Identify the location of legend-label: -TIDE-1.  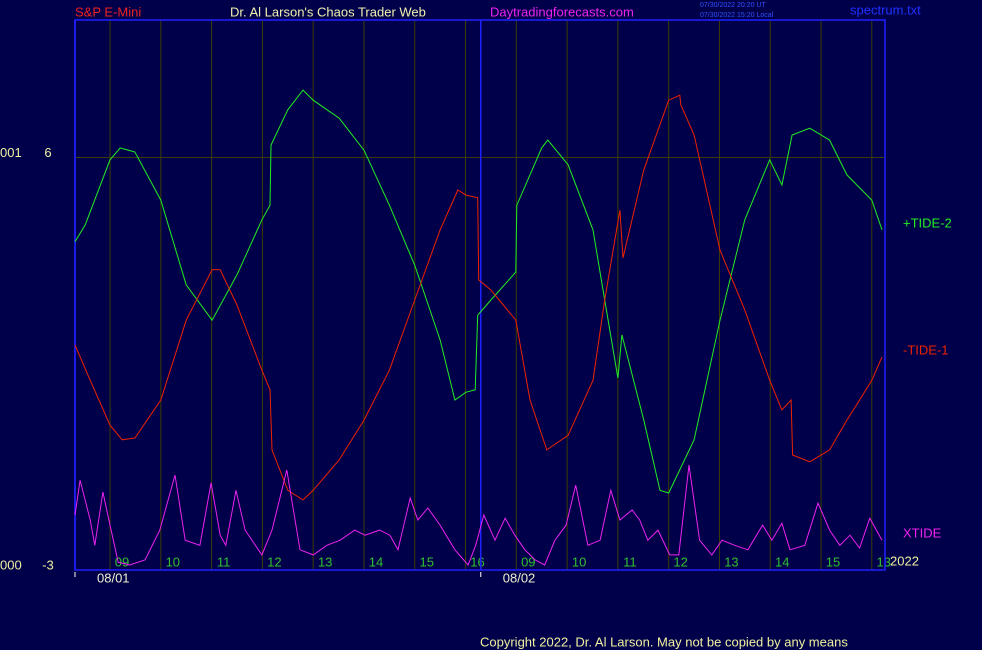
(926, 349).